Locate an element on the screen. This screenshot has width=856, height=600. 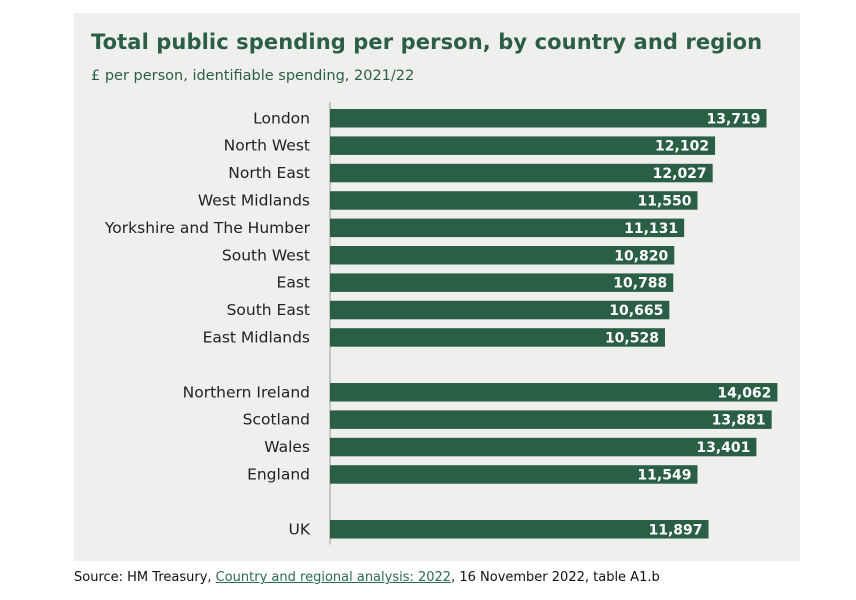
value-label-south-east: 10,665 is located at coordinates (636, 311).